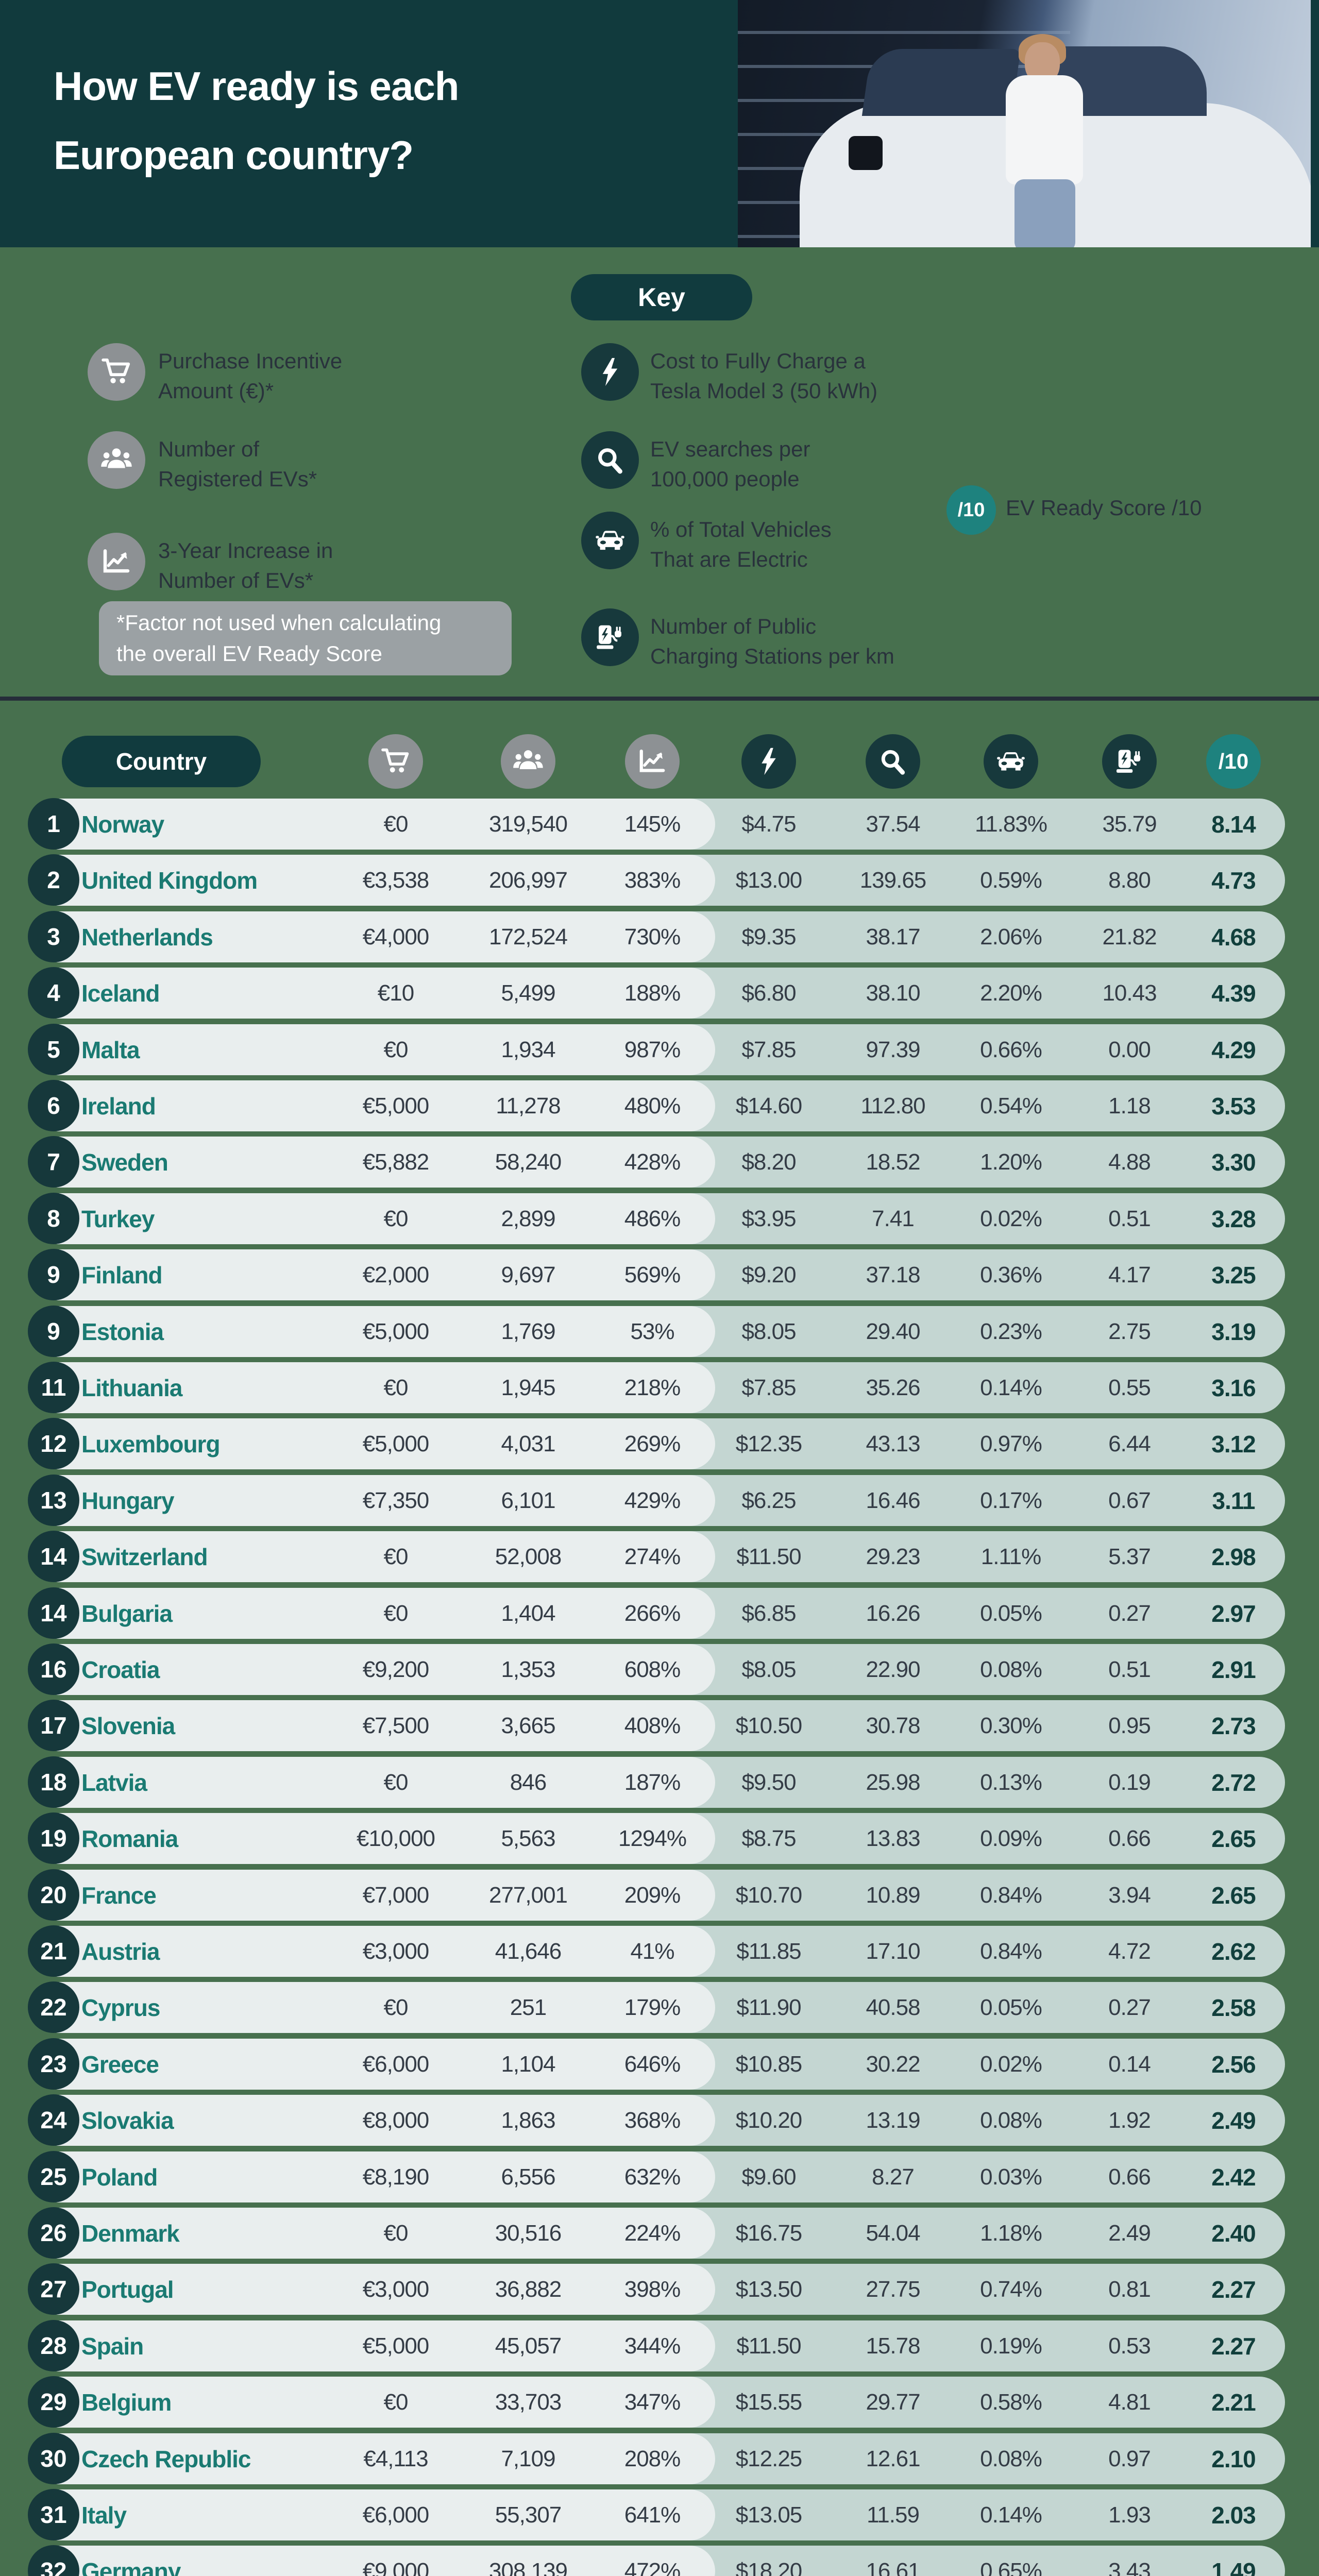 The image size is (1319, 2576). I want to click on cell-value: 646%, so click(652, 2064).